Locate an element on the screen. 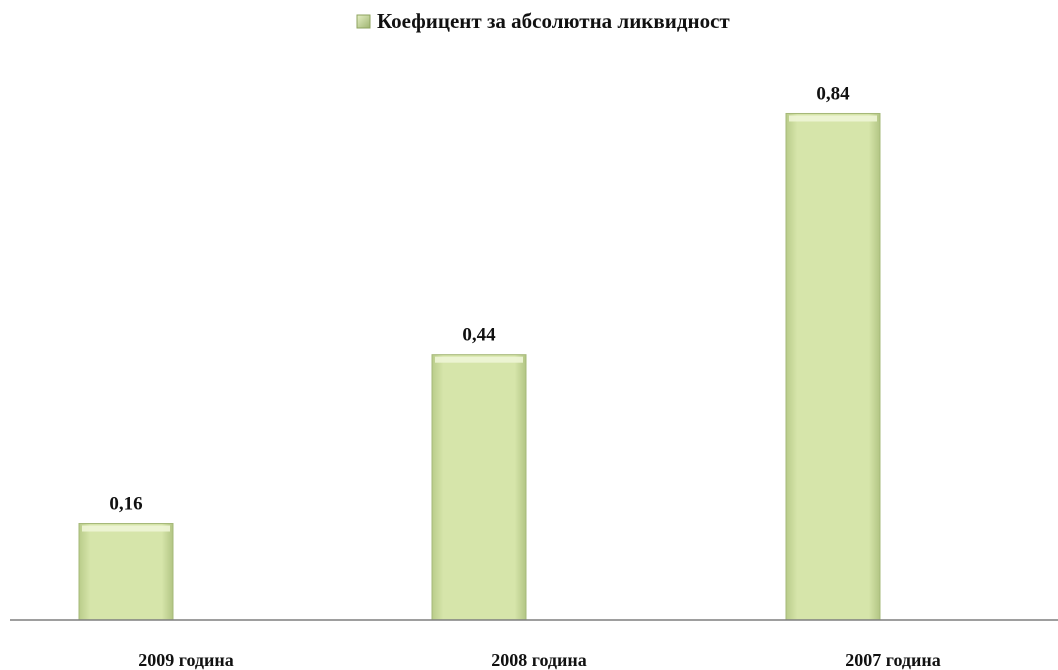 The width and height of the screenshot is (1058, 670). legend: Коефицент за абсолютна ликвидност is located at coordinates (543, 21).